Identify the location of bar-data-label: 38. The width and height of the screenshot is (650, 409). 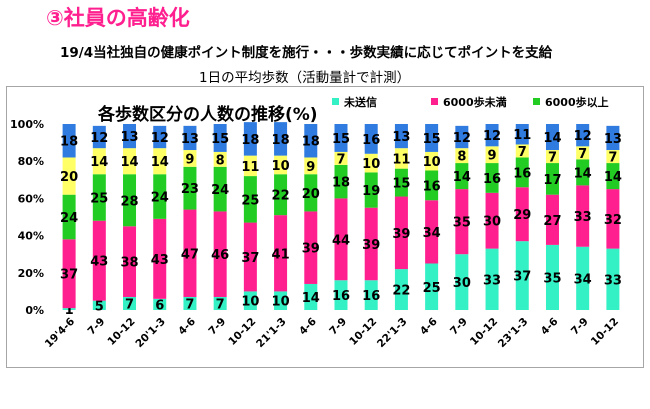
(129, 263).